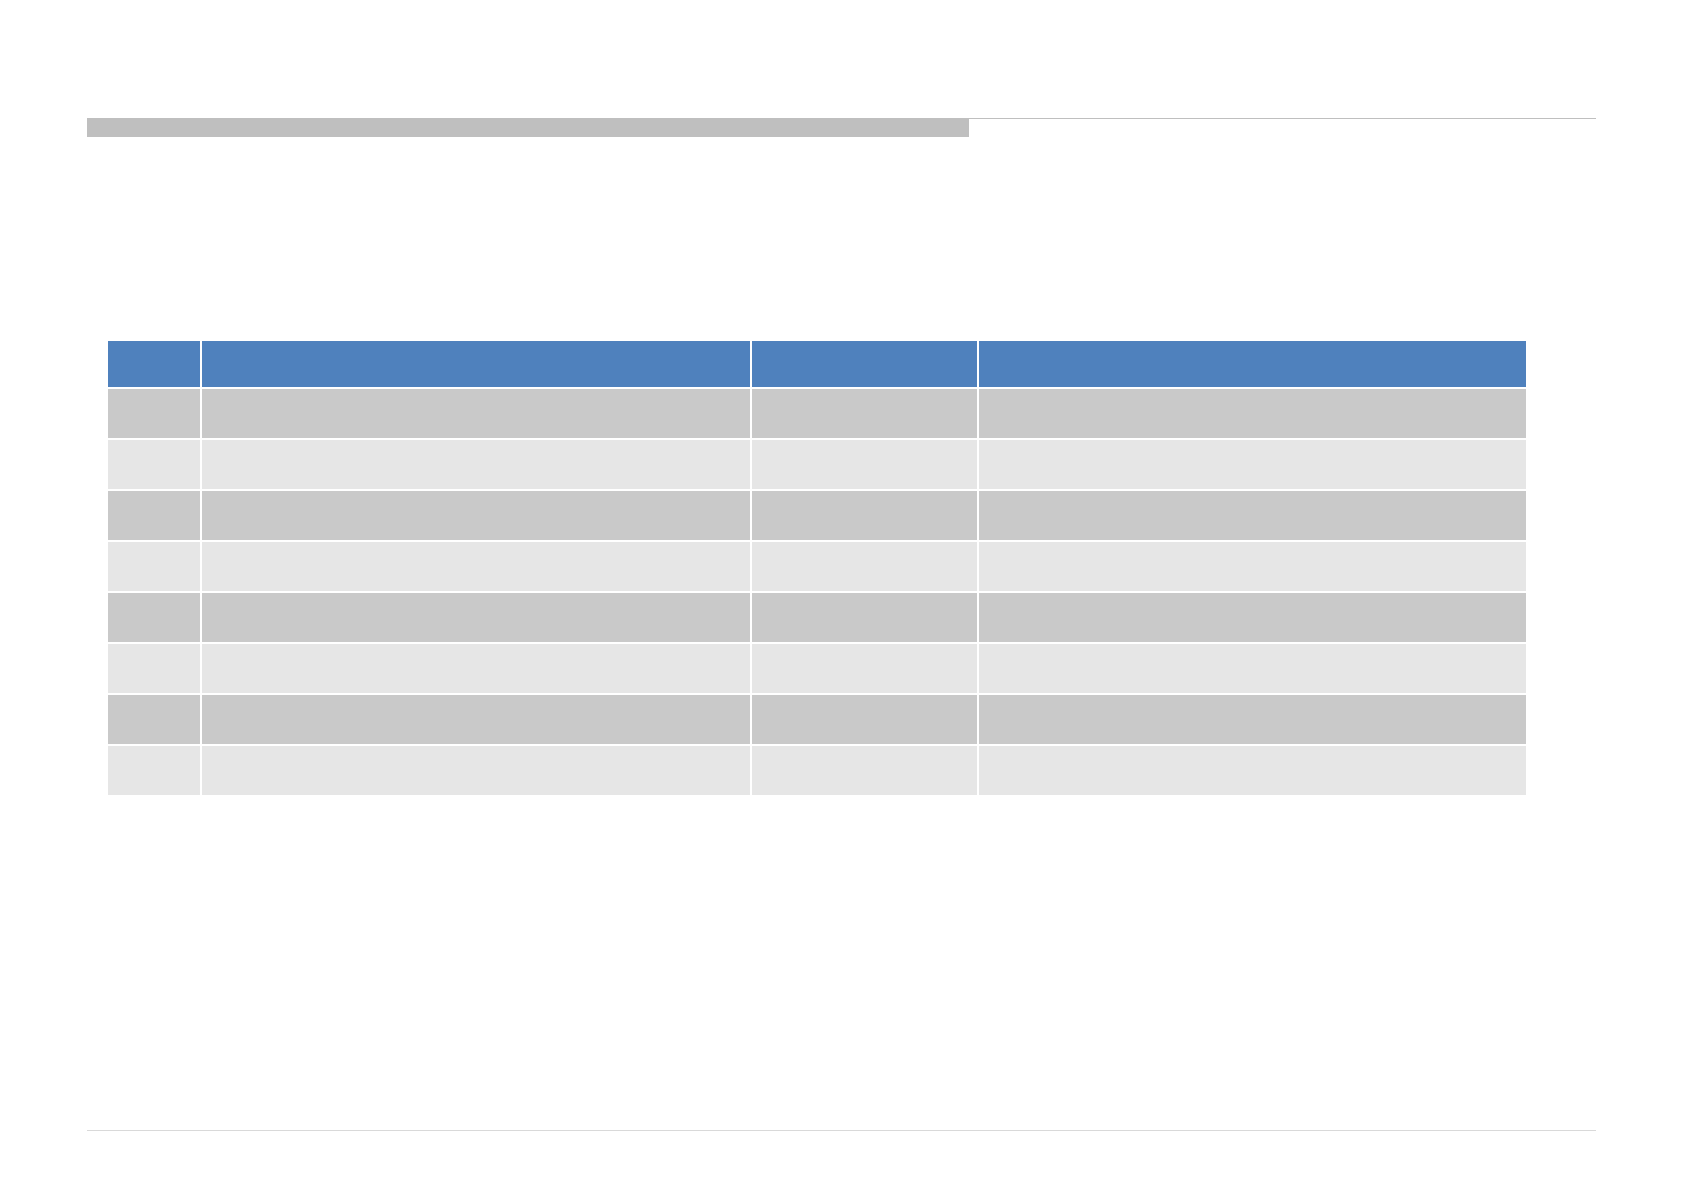 This screenshot has height=1191, width=1683. What do you see at coordinates (841, 1130) in the screenshot?
I see `footer-rule` at bounding box center [841, 1130].